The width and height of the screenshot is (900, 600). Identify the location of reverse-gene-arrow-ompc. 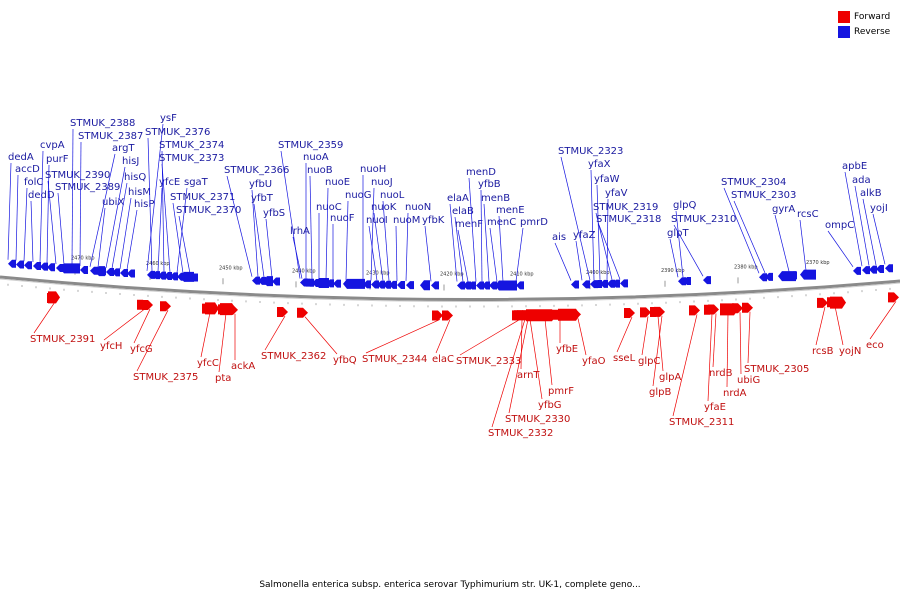
(857, 270).